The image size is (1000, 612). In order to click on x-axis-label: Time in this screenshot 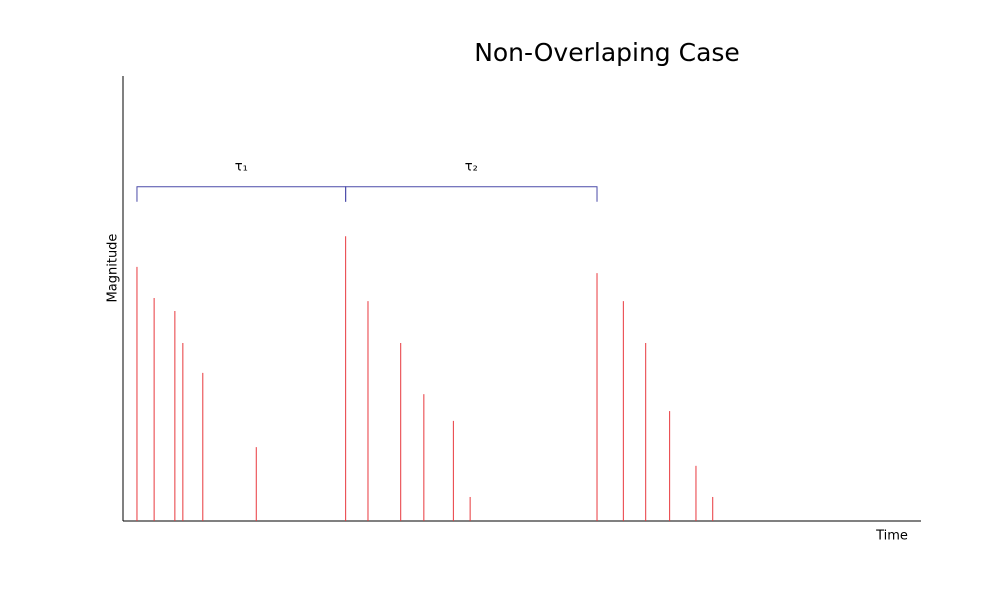, I will do `click(891, 536)`.